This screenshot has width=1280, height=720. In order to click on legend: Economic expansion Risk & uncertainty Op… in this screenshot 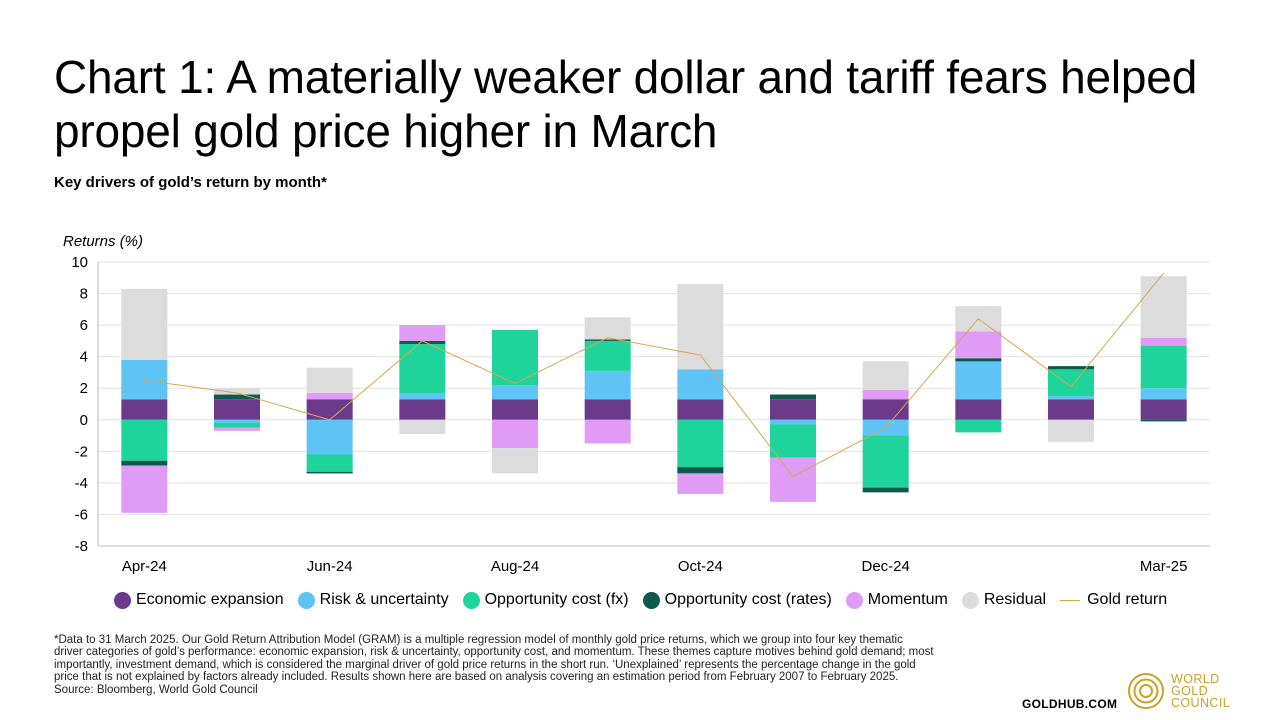, I will do `click(640, 600)`.